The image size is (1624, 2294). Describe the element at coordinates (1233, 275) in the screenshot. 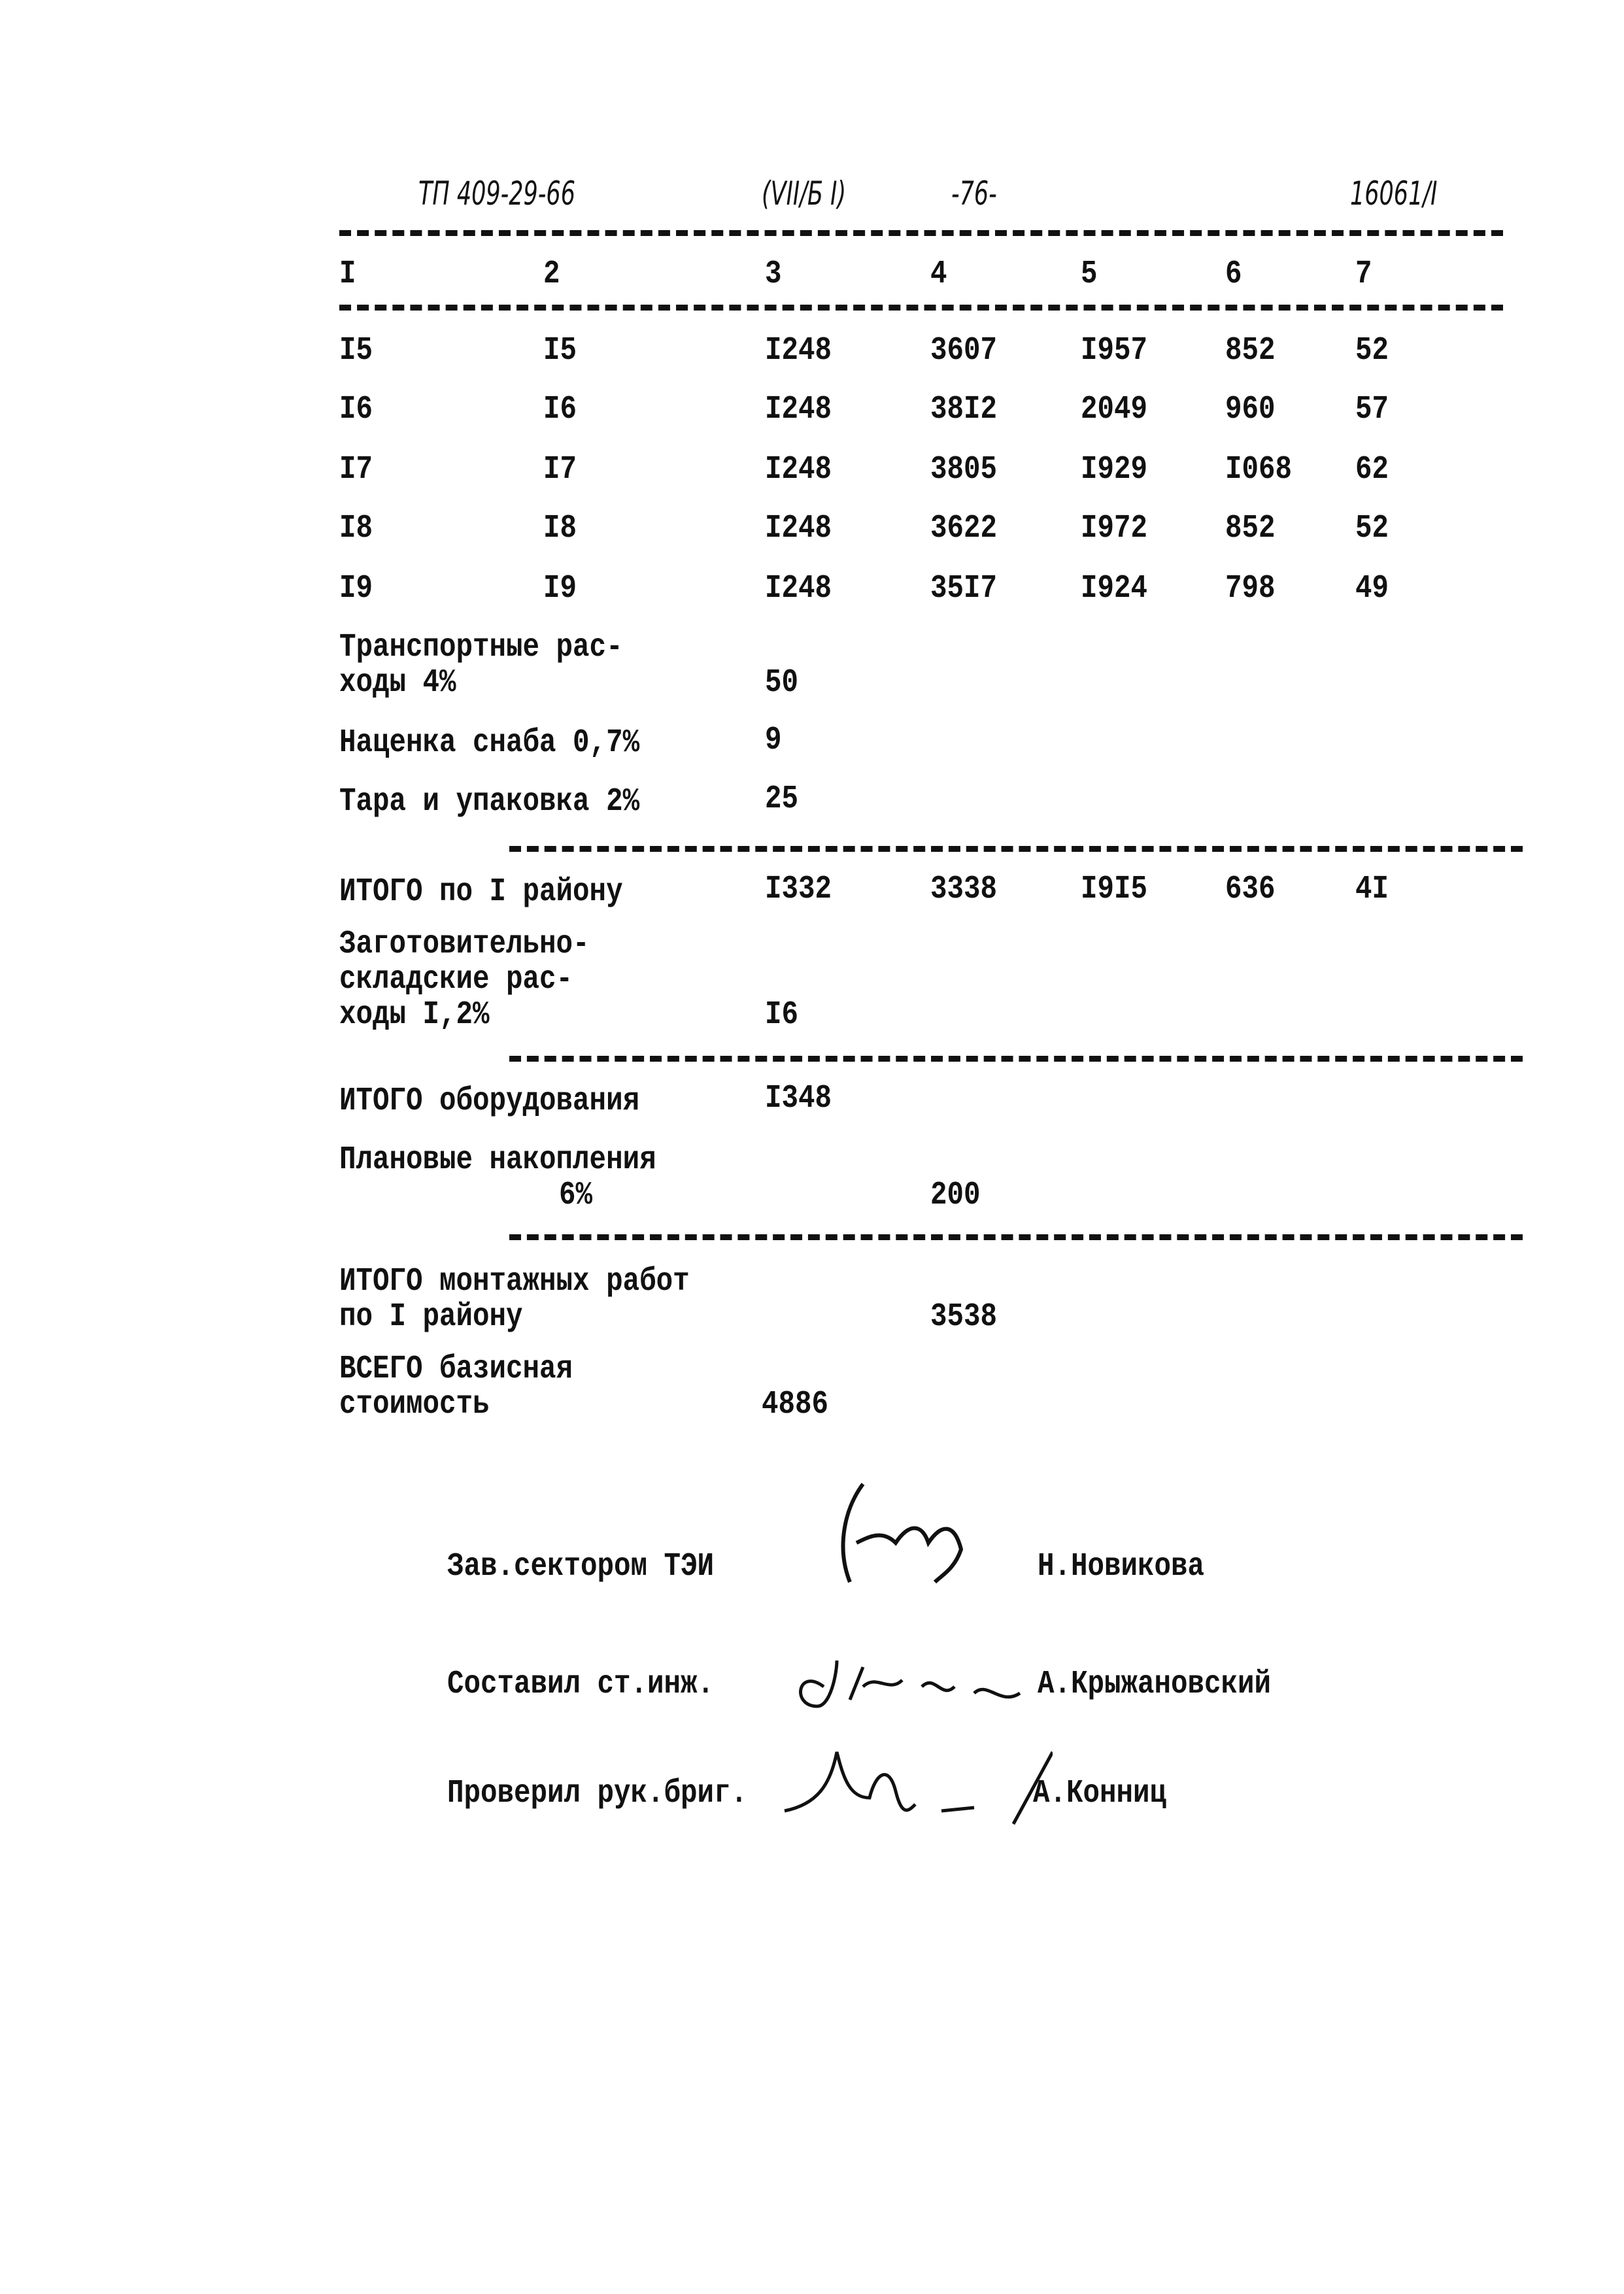

I see `column-header: 6` at that location.